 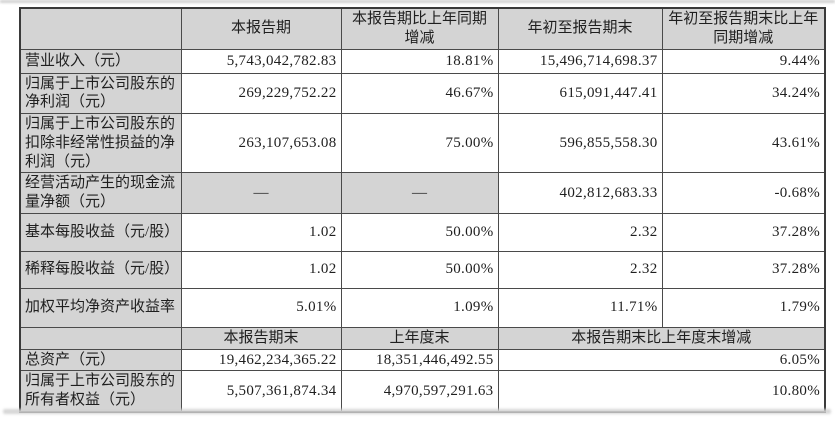 I want to click on value-cell: 19,462,234,365.22, so click(x=261, y=360).